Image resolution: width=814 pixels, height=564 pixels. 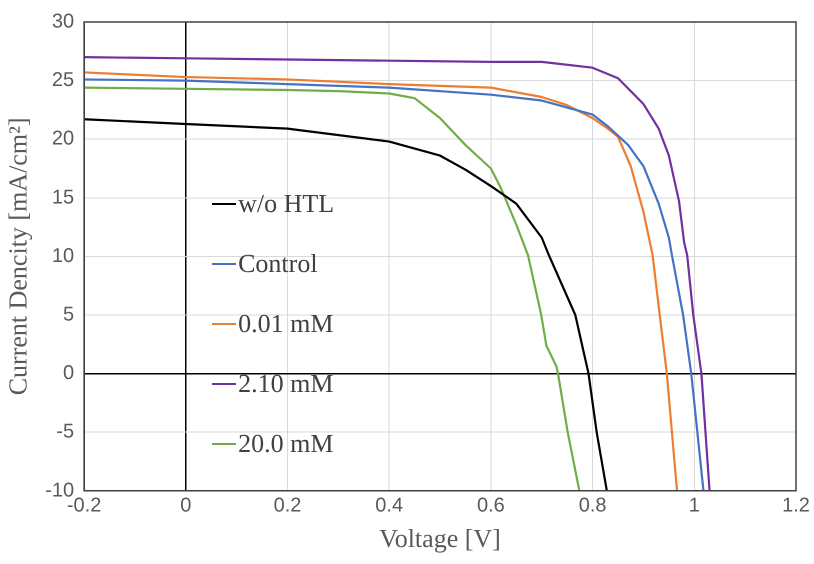 What do you see at coordinates (63, 255) in the screenshot?
I see `y-tick-label: 10` at bounding box center [63, 255].